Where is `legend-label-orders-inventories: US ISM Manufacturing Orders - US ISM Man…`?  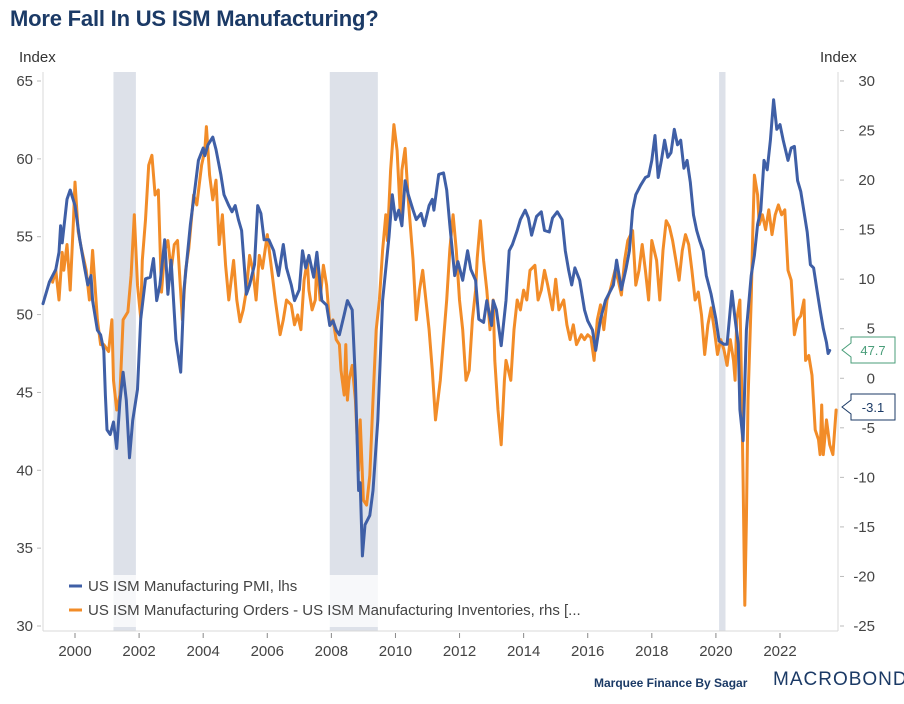 legend-label-orders-inventories: US ISM Manufacturing Orders - US ISM Man… is located at coordinates (334, 610).